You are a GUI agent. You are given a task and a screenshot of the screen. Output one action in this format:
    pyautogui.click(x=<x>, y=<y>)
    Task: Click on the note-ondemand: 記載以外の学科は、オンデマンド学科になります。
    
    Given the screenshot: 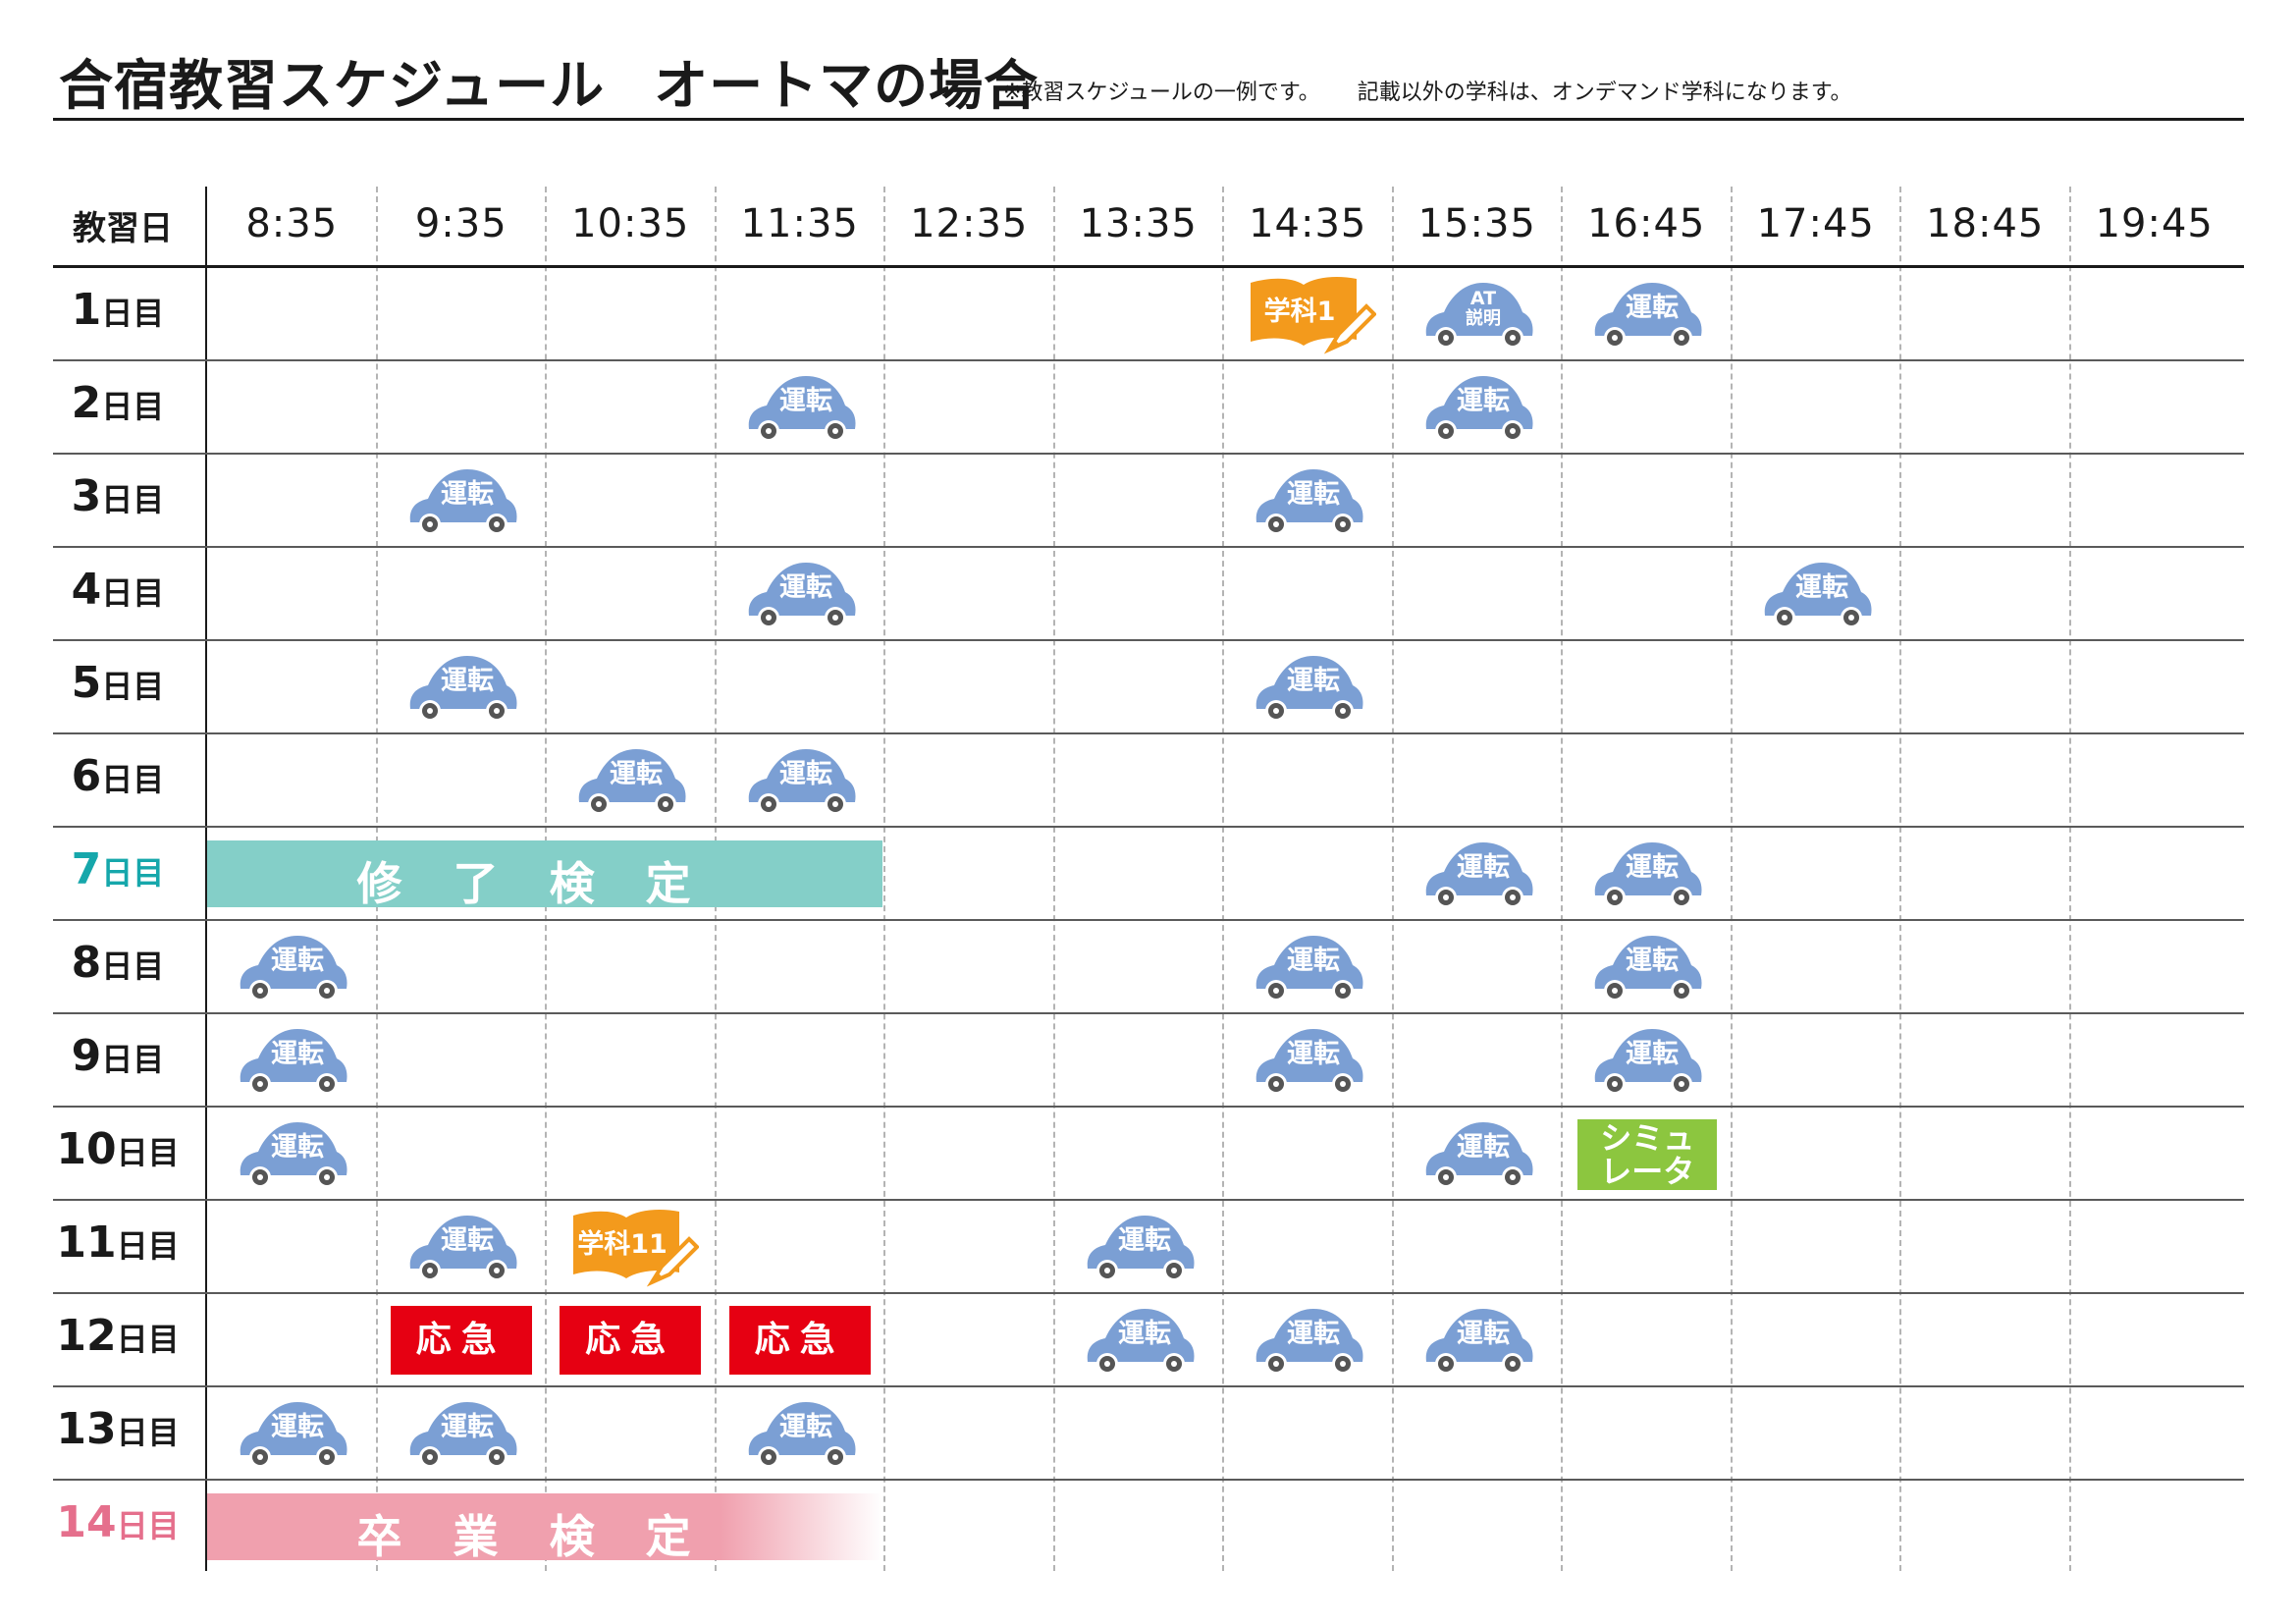 What is the action you would take?
    pyautogui.click(x=1605, y=93)
    